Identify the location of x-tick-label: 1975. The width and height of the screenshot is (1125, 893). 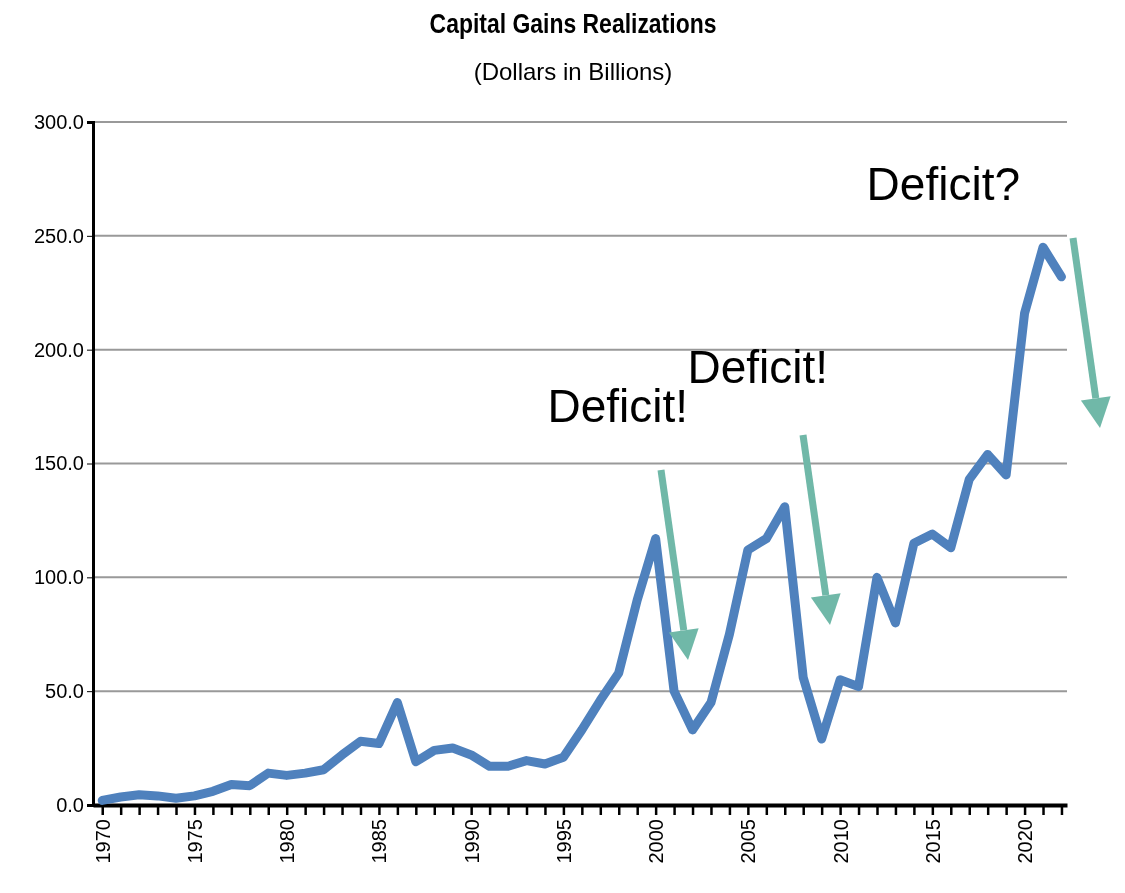
(194, 841).